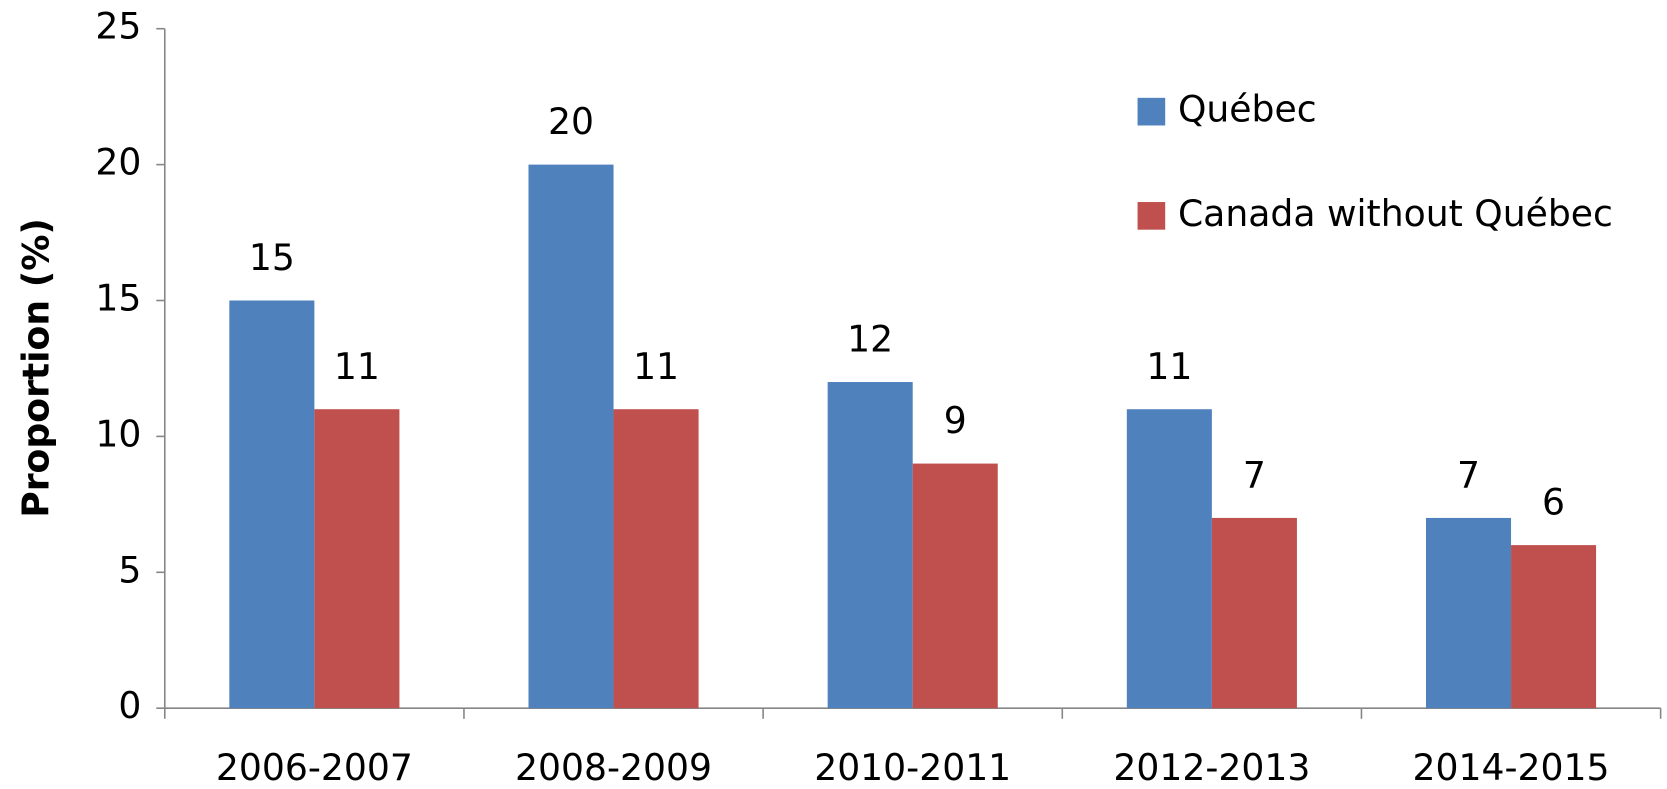  Describe the element at coordinates (118, 433) in the screenshot. I see `y-tick-label: 10` at that location.